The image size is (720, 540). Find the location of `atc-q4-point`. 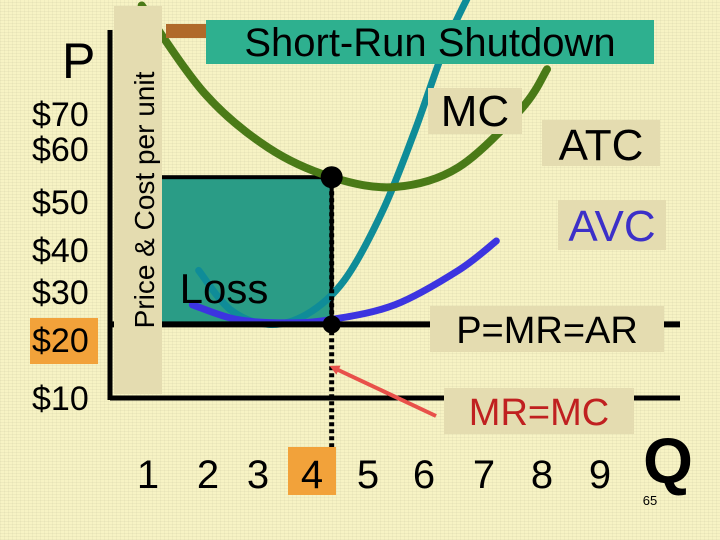

atc-q4-point is located at coordinates (331, 177).